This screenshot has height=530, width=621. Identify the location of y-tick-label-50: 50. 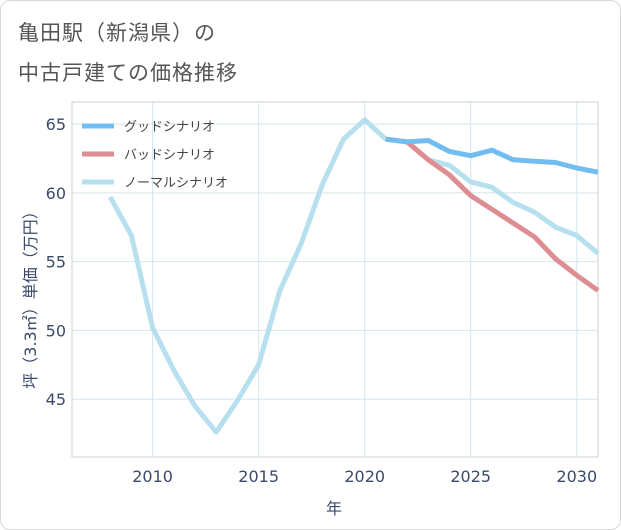
(56, 330).